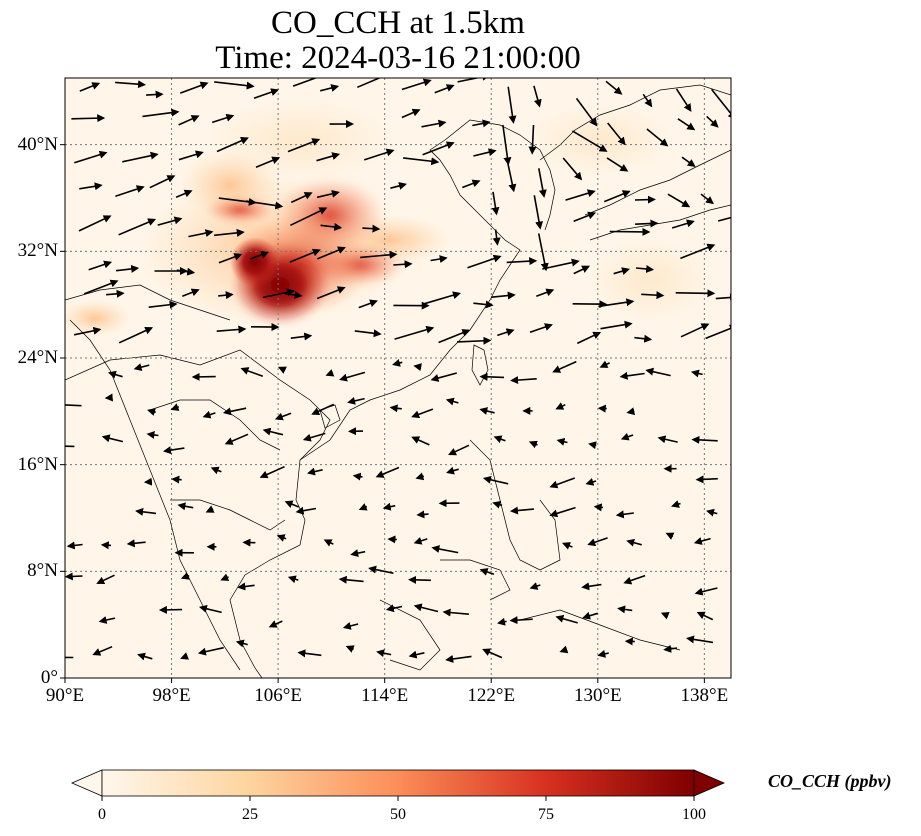  What do you see at coordinates (398, 23) in the screenshot?
I see `map-title: CO_CCH at 1.5km` at bounding box center [398, 23].